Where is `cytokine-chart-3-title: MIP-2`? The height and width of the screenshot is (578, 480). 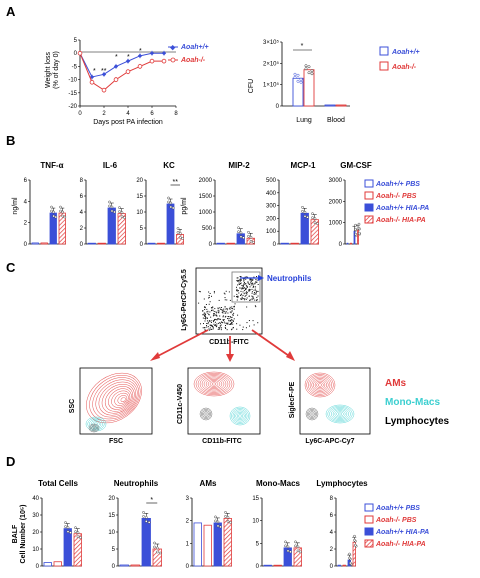 cytokine-chart-3-title: MIP-2 is located at coordinates (239, 165).